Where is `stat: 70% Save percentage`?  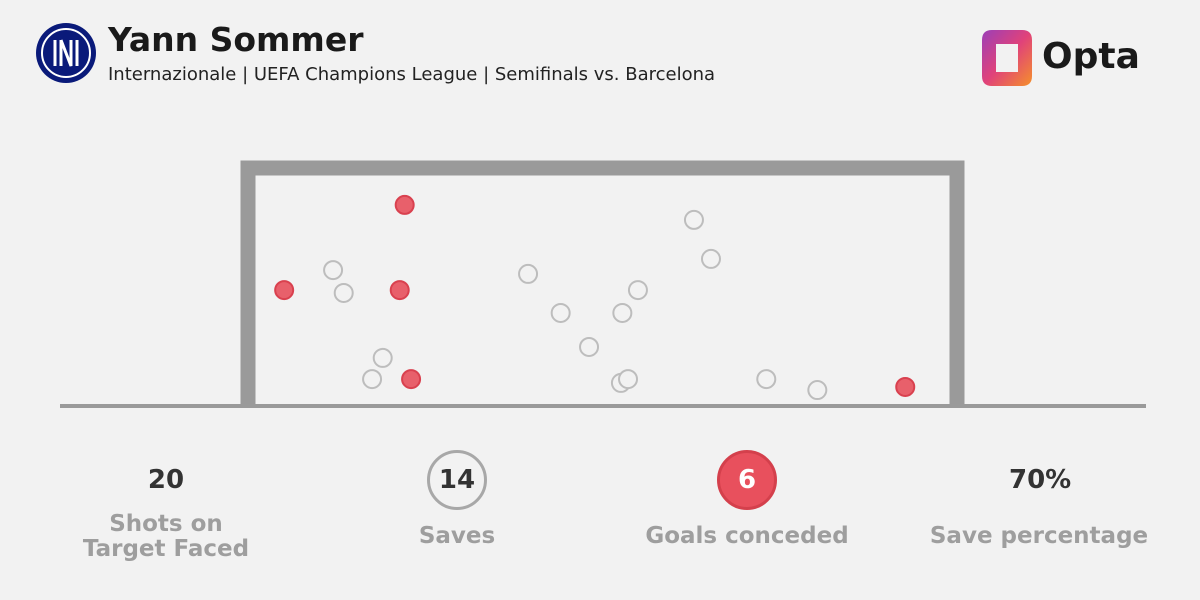
stat: 70% Save percentage is located at coordinates (1039, 499).